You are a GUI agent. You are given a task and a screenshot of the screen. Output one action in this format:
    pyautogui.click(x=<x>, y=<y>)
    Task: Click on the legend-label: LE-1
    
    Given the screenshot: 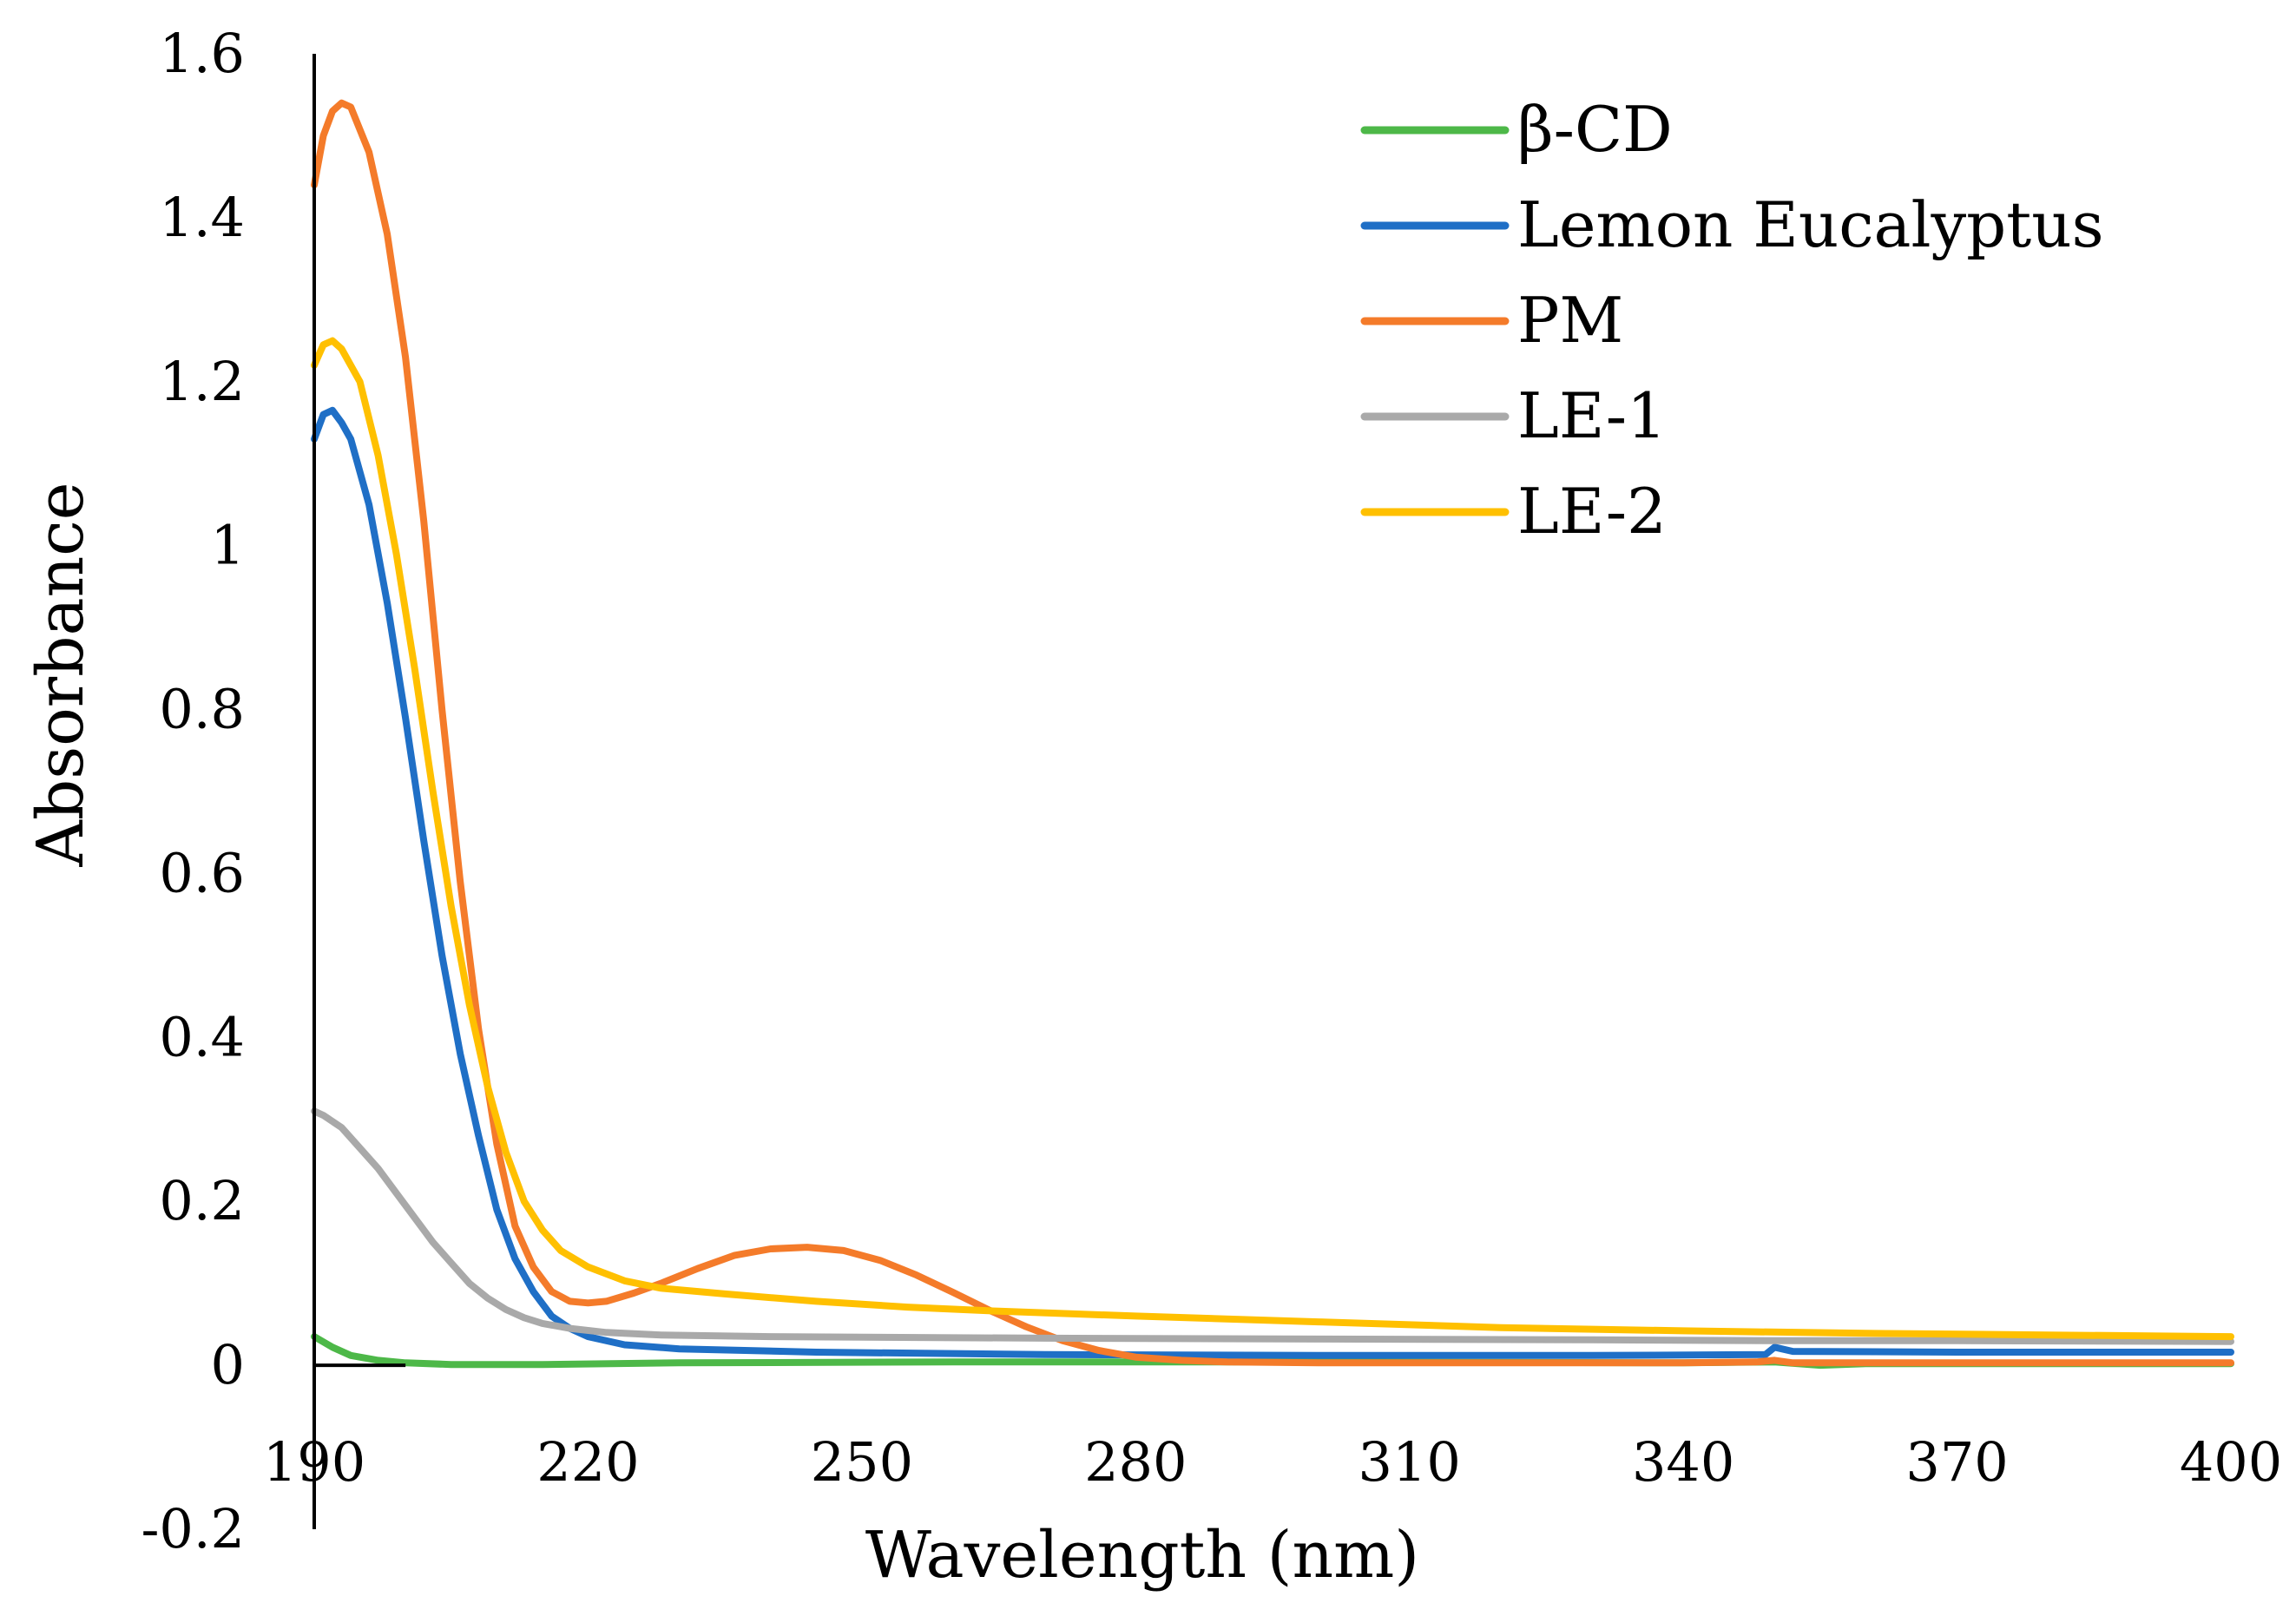 What is the action you would take?
    pyautogui.click(x=1592, y=416)
    